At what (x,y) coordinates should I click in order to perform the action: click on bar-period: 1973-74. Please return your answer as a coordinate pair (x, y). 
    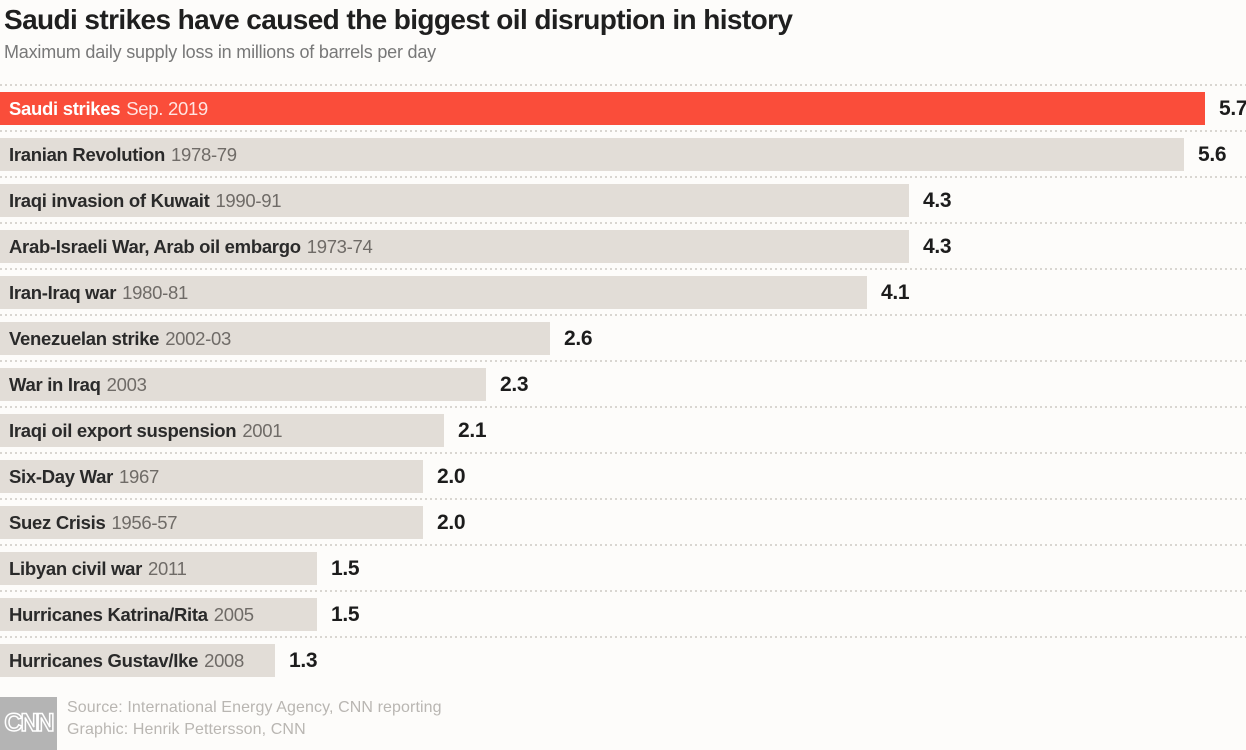
    Looking at the image, I should click on (339, 246).